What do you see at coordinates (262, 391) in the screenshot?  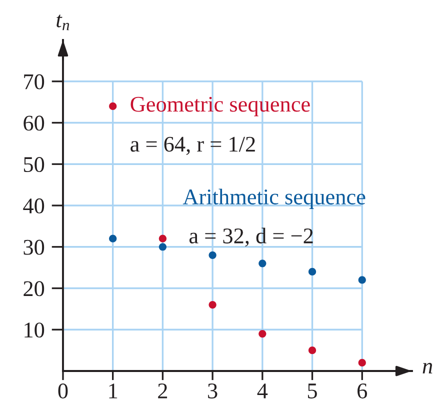 I see `x-tick-label: 4` at bounding box center [262, 391].